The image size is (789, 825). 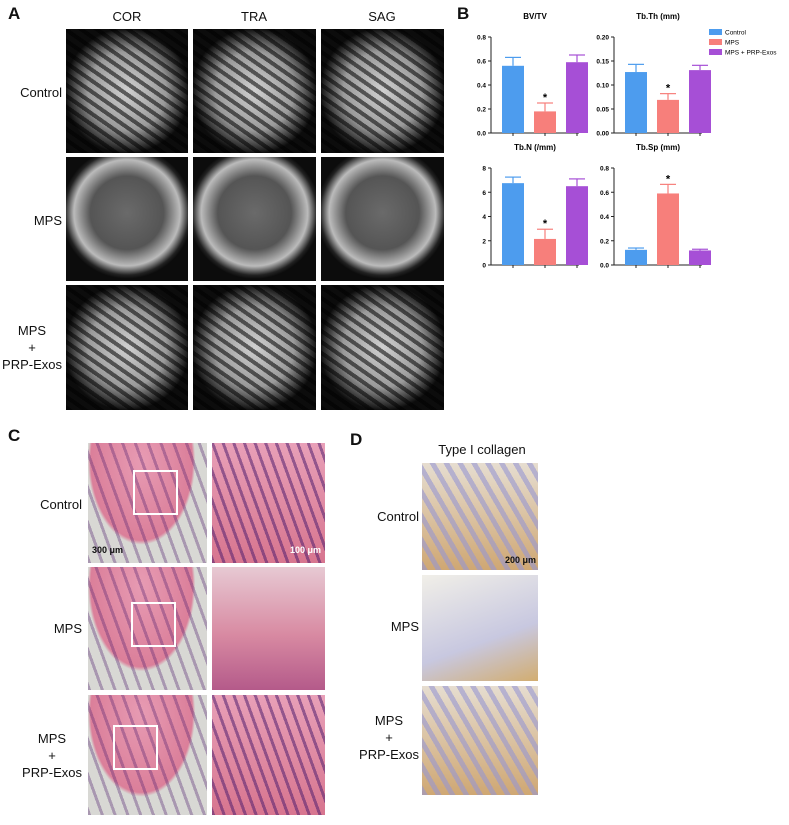 What do you see at coordinates (127, 347) in the screenshot?
I see `microct-prp-cor` at bounding box center [127, 347].